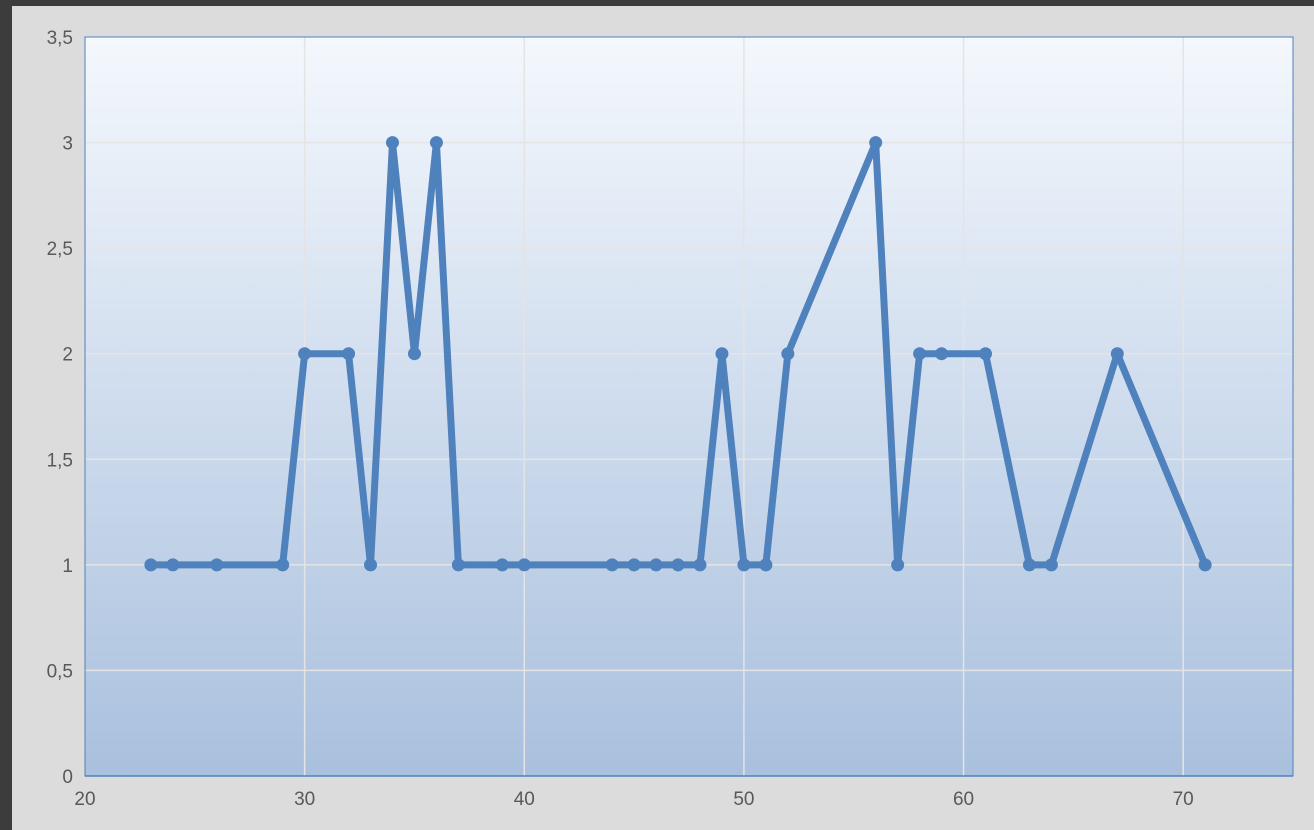  What do you see at coordinates (84, 799) in the screenshot?
I see `x-tick-label: 20` at bounding box center [84, 799].